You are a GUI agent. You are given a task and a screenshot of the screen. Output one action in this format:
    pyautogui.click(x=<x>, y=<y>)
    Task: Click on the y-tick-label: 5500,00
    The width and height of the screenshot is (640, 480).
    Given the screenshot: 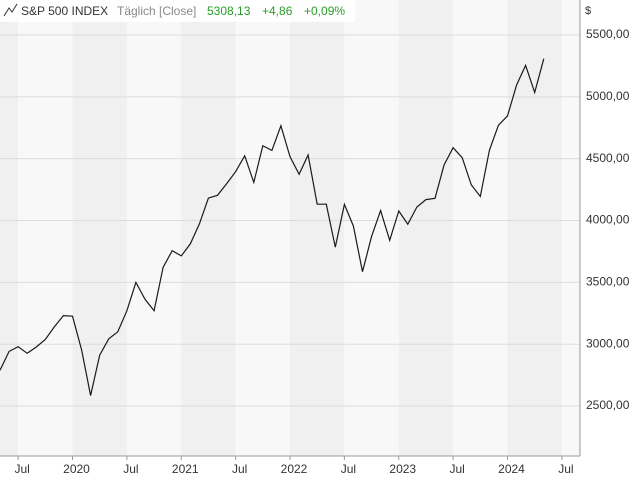 What is the action you would take?
    pyautogui.click(x=608, y=34)
    